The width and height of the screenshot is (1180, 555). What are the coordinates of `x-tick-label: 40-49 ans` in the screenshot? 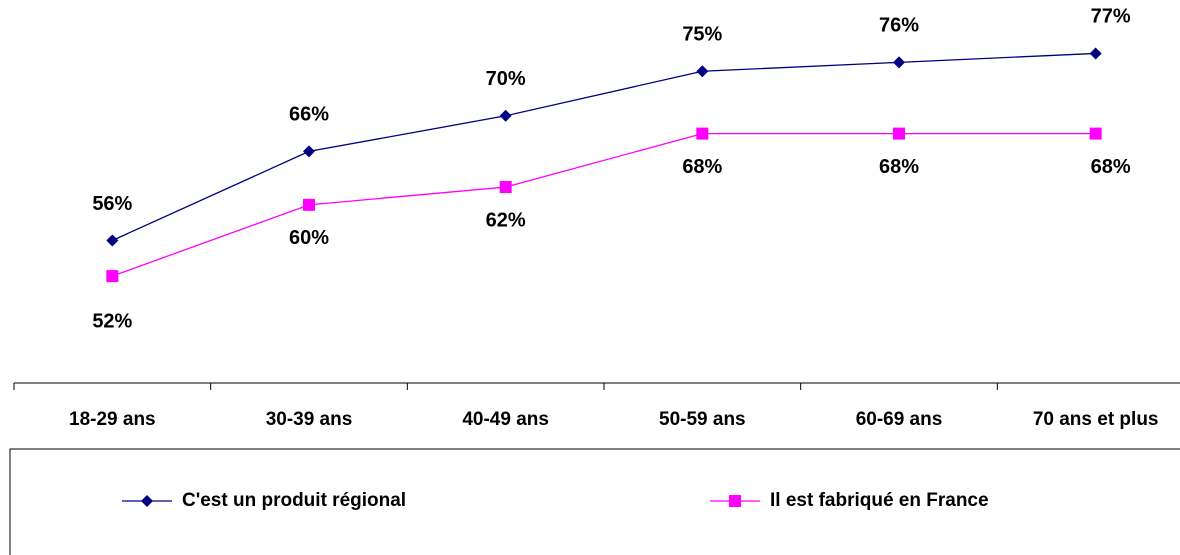 It's located at (505, 419).